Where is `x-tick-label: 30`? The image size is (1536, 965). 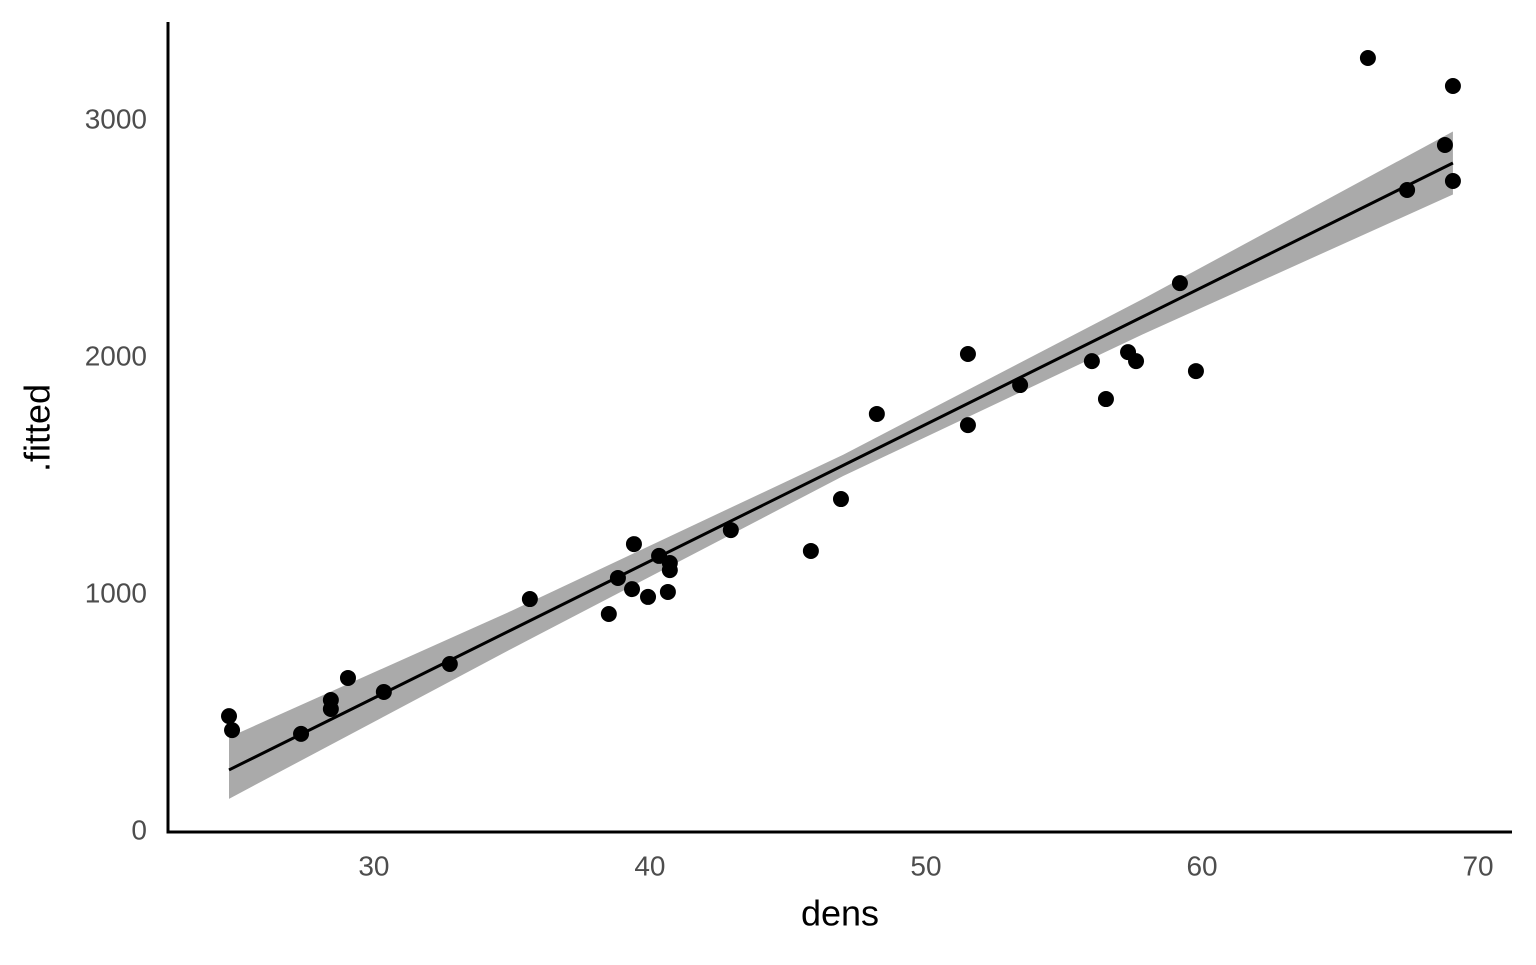 x-tick-label: 30 is located at coordinates (373, 865).